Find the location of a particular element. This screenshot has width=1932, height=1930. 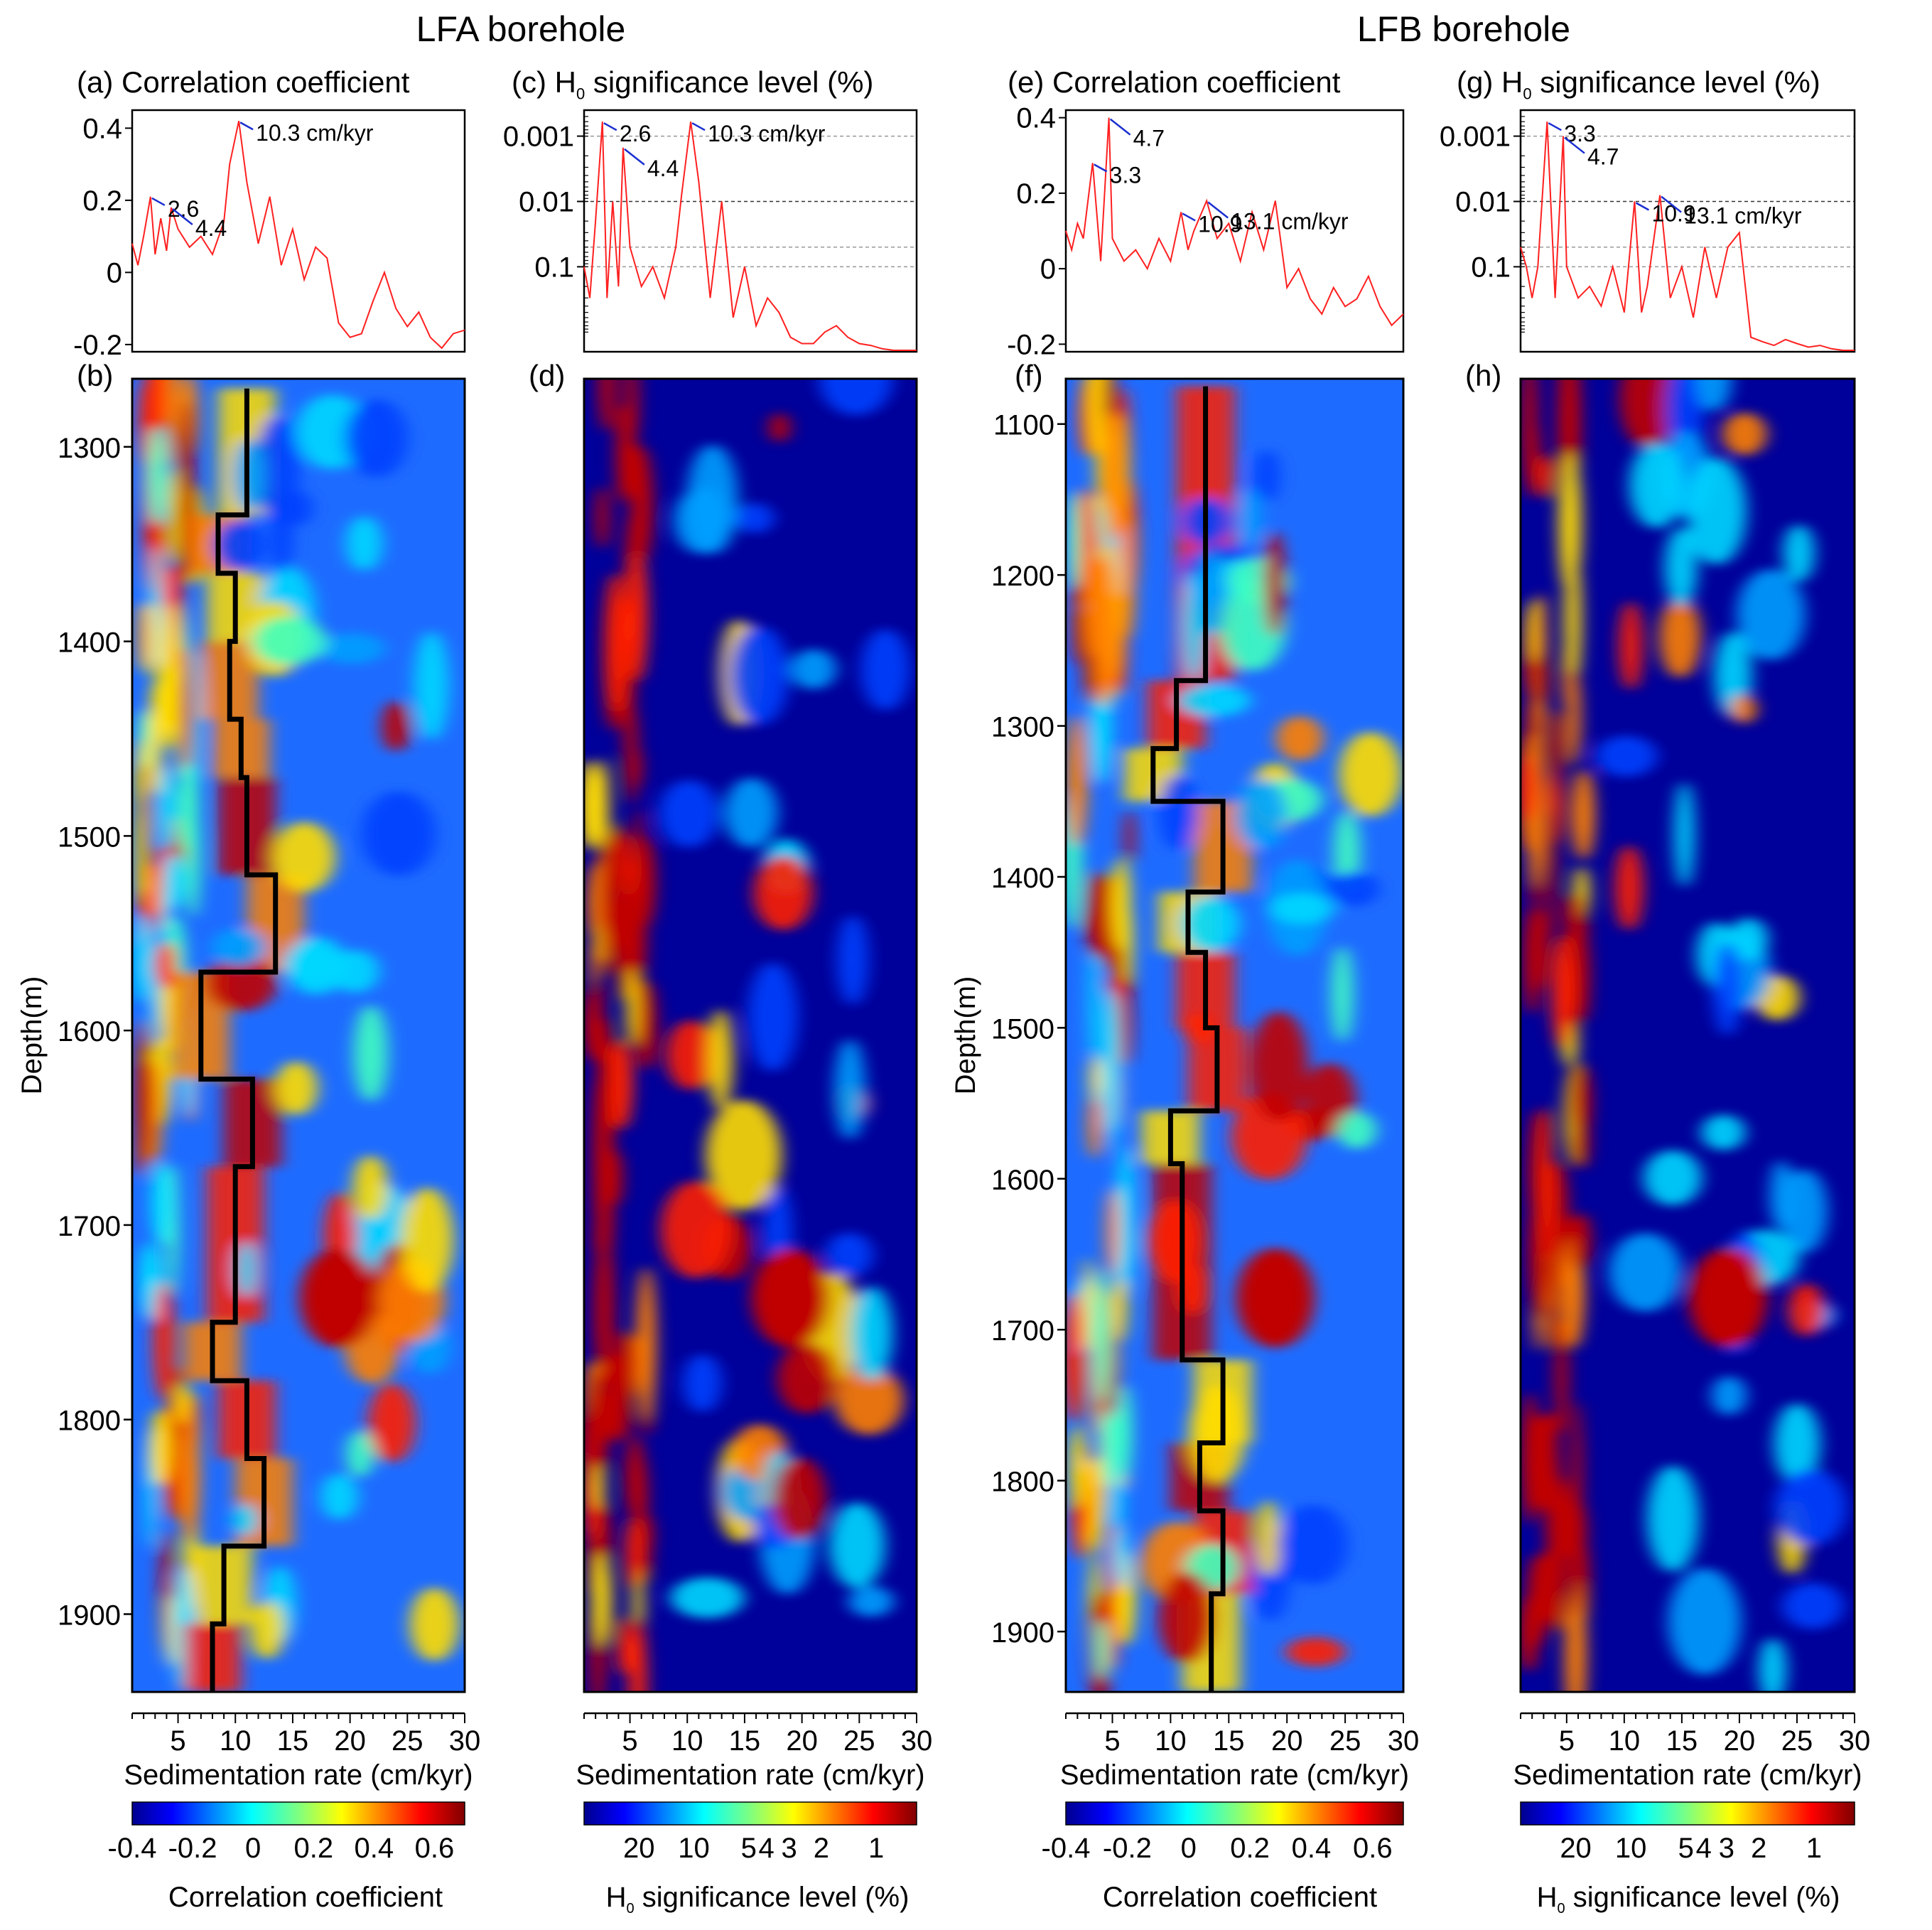

colorbar-f-title: Correlation coefficient is located at coordinates (1240, 1897).